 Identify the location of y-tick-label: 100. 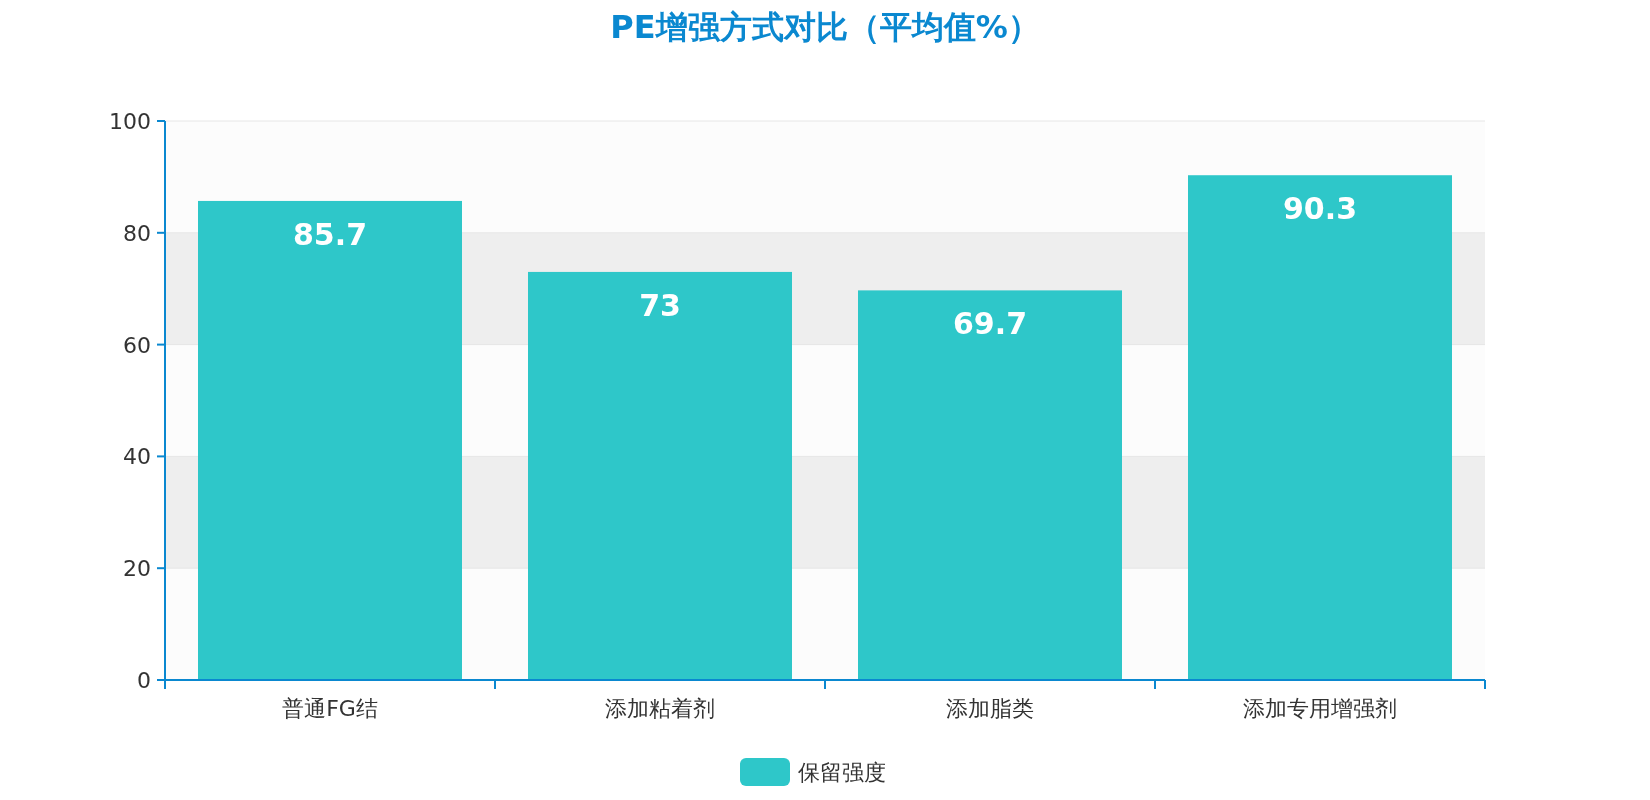
(130, 121).